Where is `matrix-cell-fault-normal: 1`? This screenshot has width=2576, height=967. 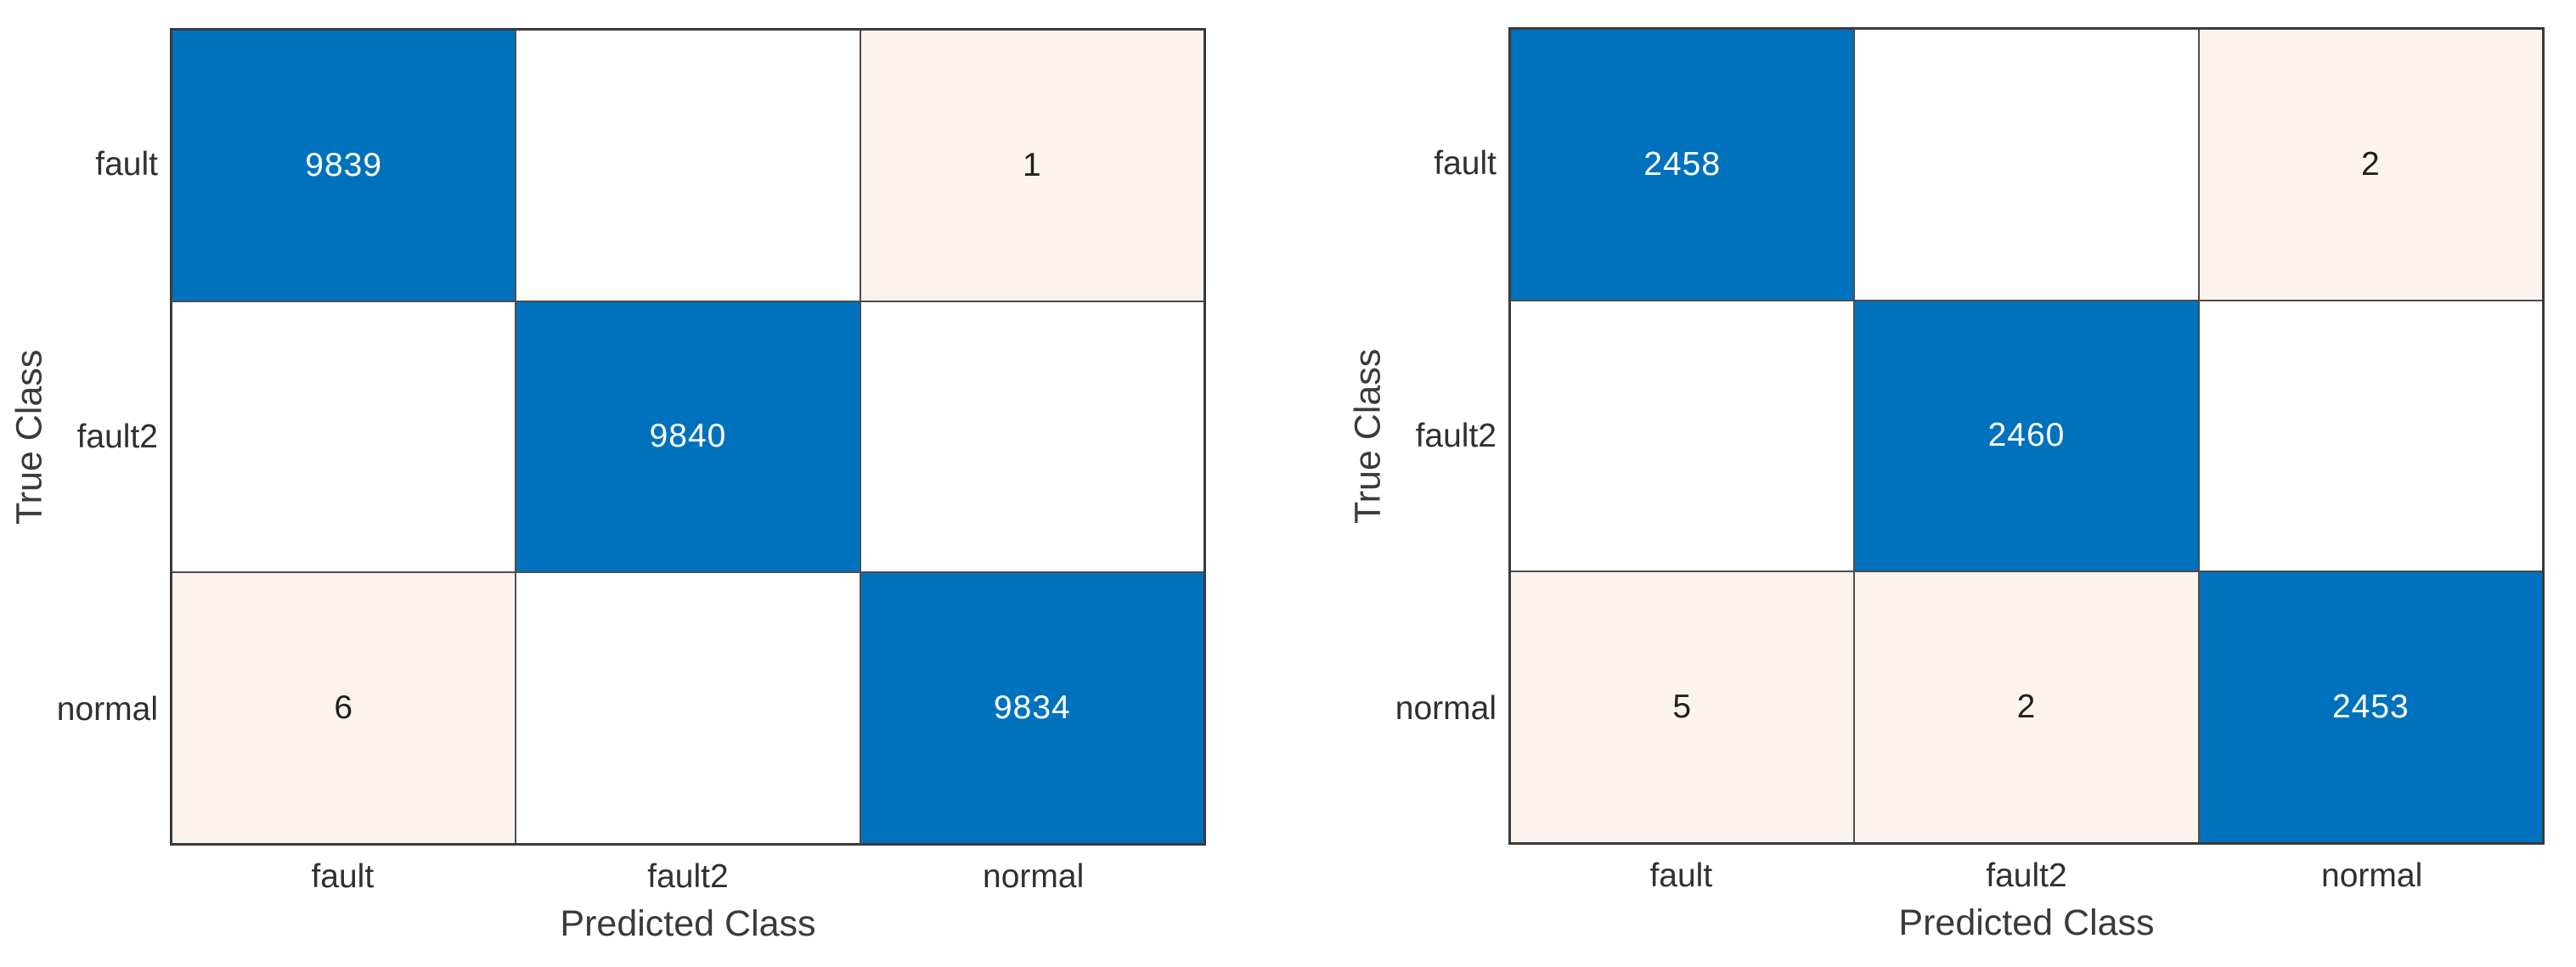
matrix-cell-fault-normal: 1 is located at coordinates (1031, 166).